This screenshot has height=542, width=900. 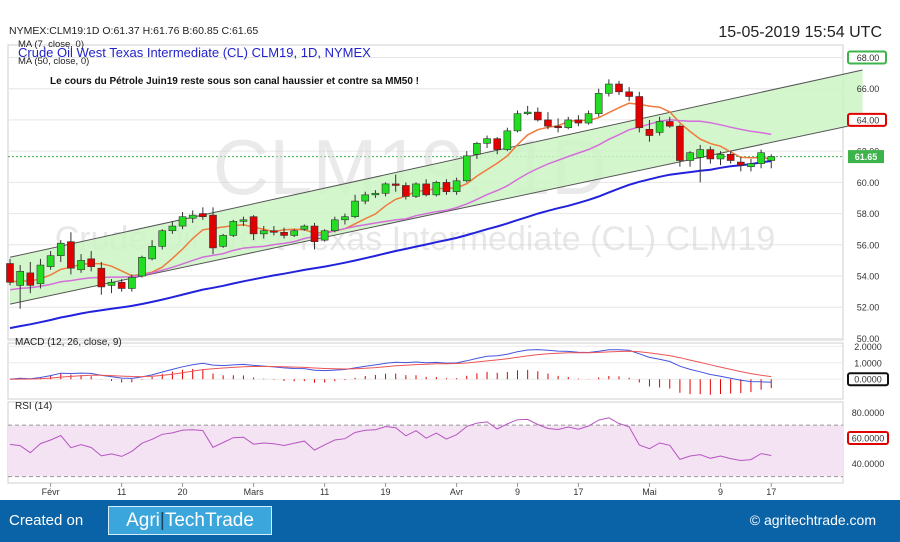 What do you see at coordinates (866, 157) in the screenshot?
I see `last-price-box` at bounding box center [866, 157].